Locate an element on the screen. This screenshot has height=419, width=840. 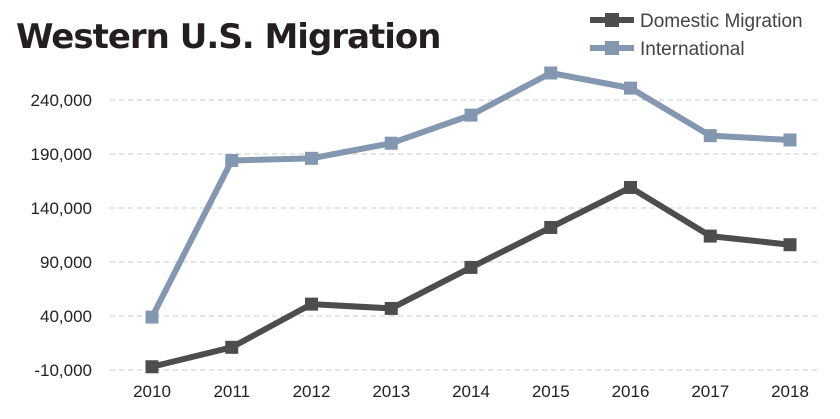
x-tick-label: 2016 is located at coordinates (631, 391).